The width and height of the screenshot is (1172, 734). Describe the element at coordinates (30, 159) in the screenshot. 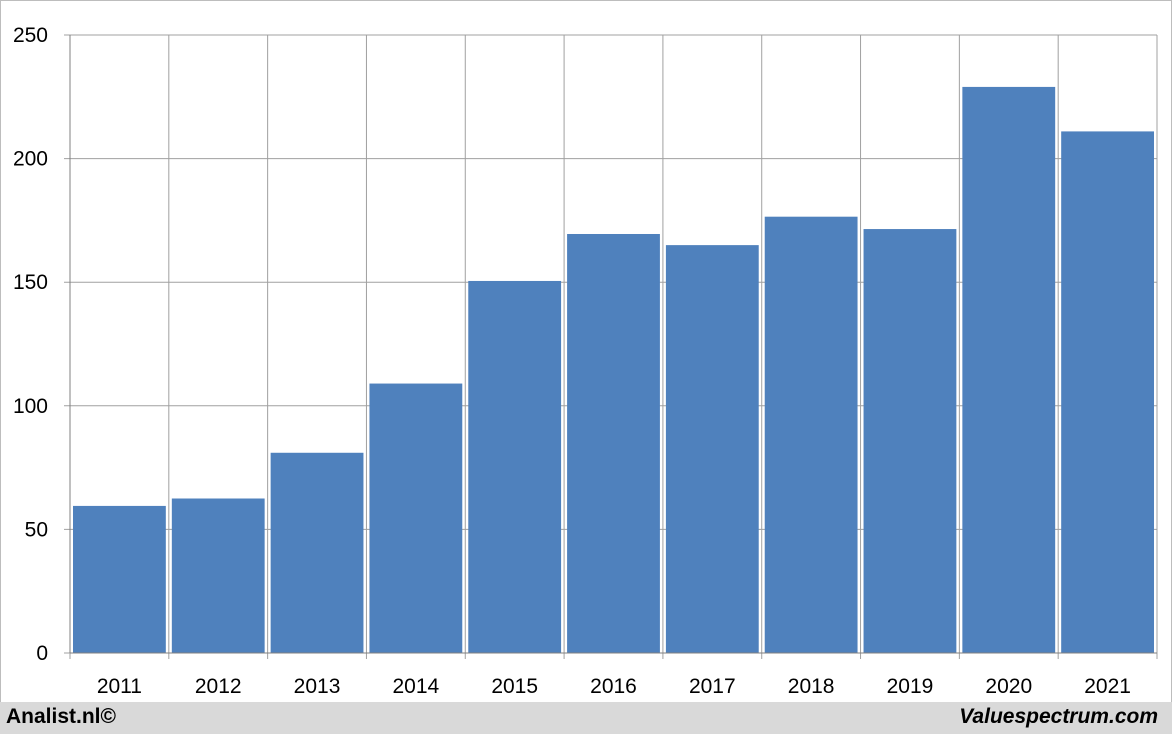

I see `y-tick-label: 200` at that location.